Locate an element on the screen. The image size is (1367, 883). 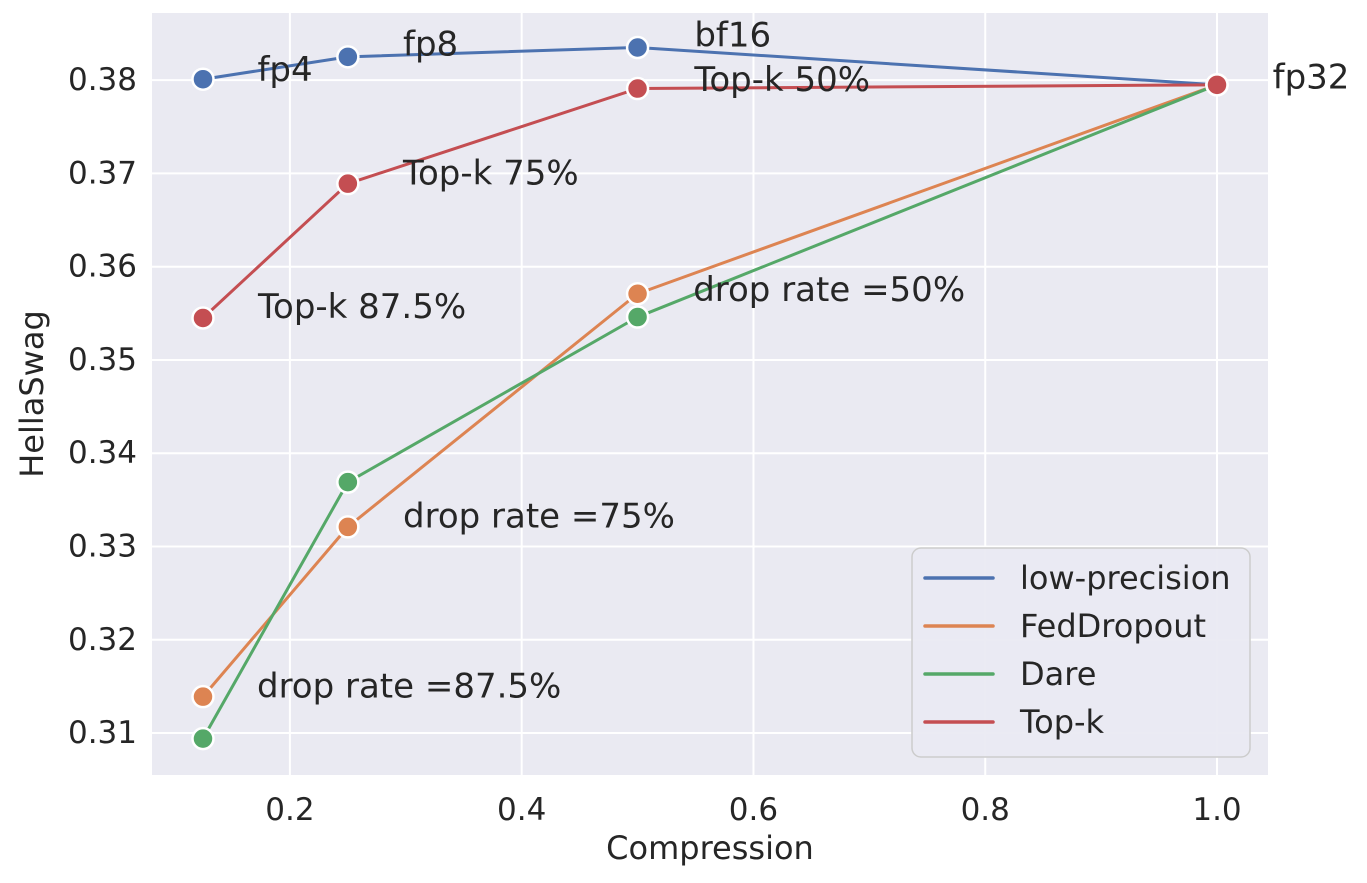
x-axis-title: Compression is located at coordinates (710, 848).